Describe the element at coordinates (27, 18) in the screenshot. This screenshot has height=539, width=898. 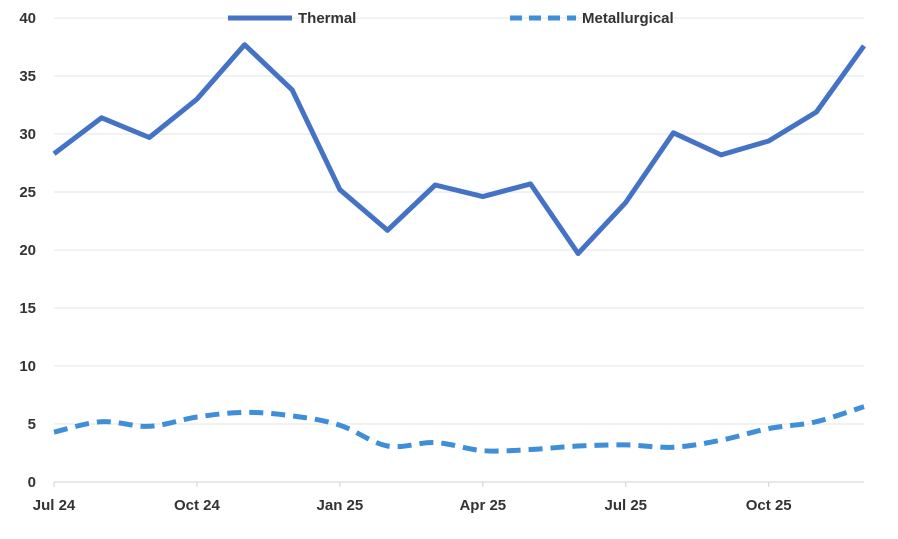
I see `y-tick-label: 40` at that location.